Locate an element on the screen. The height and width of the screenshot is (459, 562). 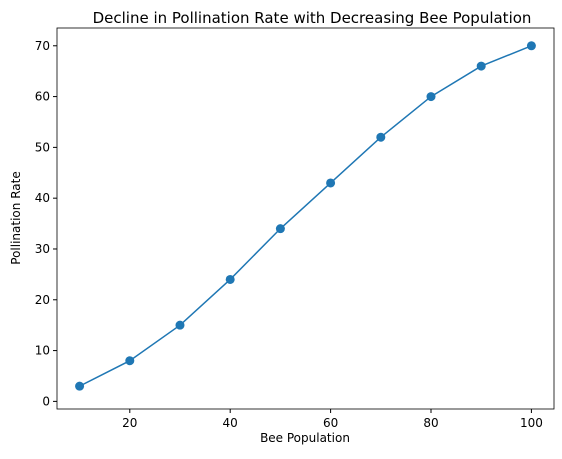
x-tick-label: 20 is located at coordinates (129, 423).